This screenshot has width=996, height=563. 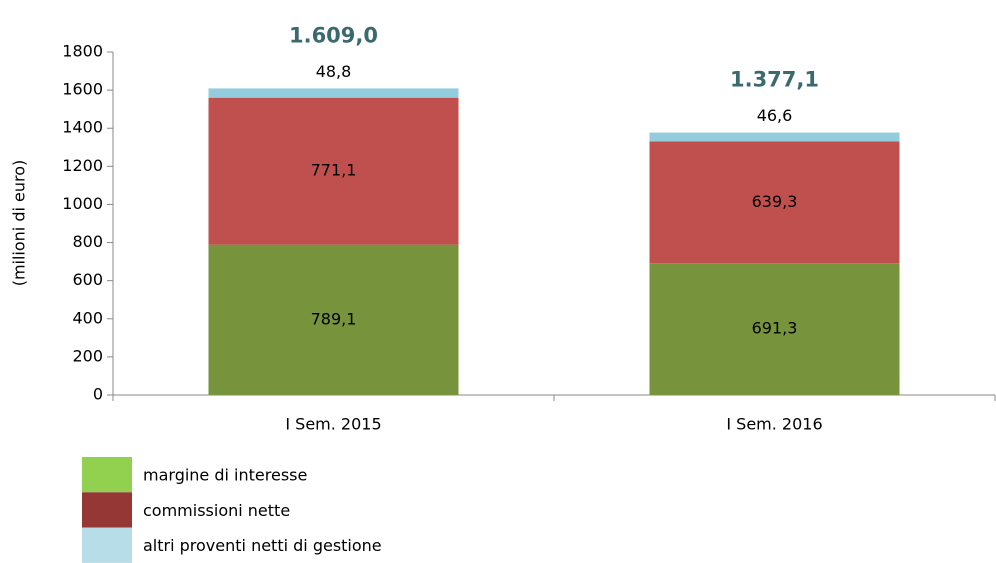 I want to click on x-tick-label: I Sem. 2016, so click(x=774, y=424).